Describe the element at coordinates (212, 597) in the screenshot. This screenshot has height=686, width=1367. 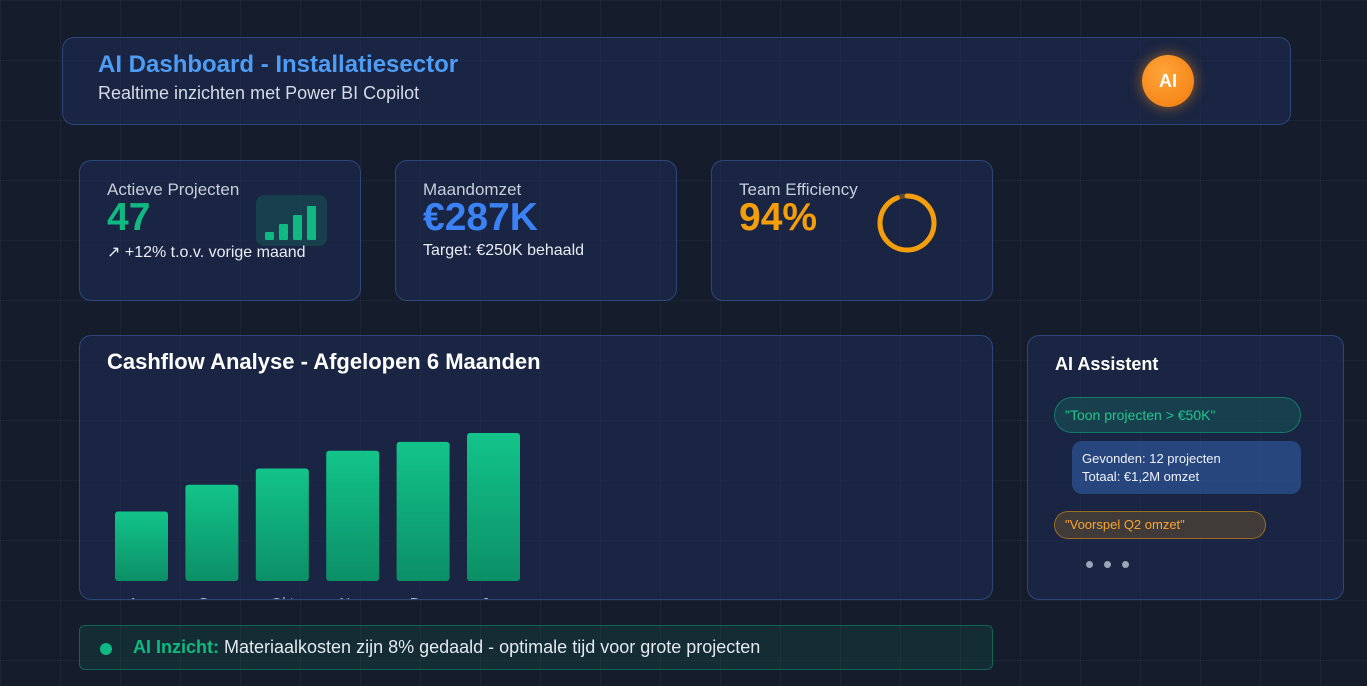
I see `x-tick-label: Sep` at that location.